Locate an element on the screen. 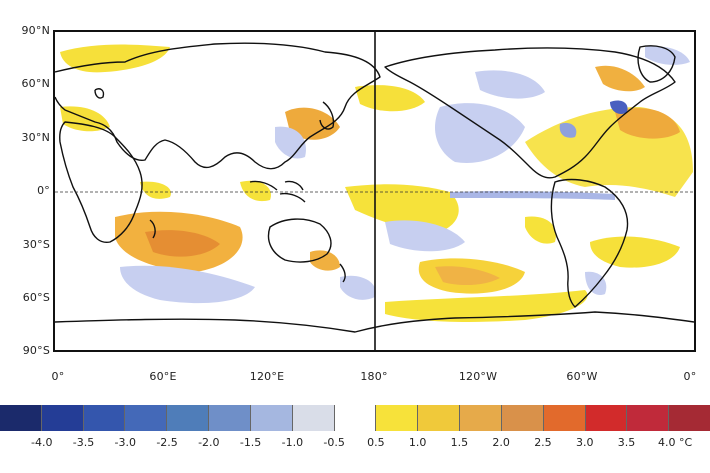 The width and height of the screenshot is (710, 473). warm-anomaly-equatorial-pacific is located at coordinates (402, 208).